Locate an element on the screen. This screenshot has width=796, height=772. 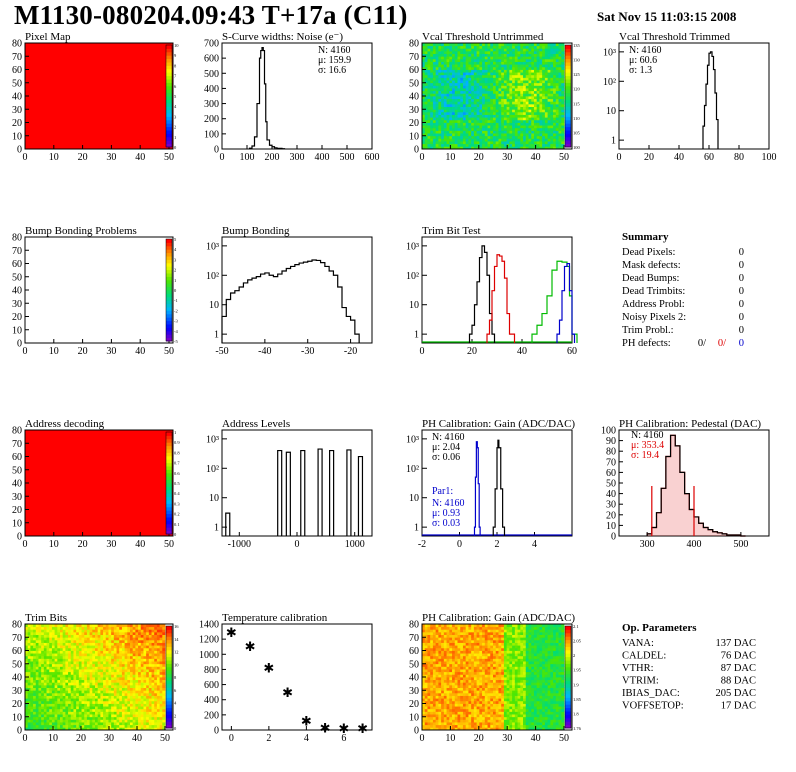
summary-ph-value: 0/ is located at coordinates (702, 343).